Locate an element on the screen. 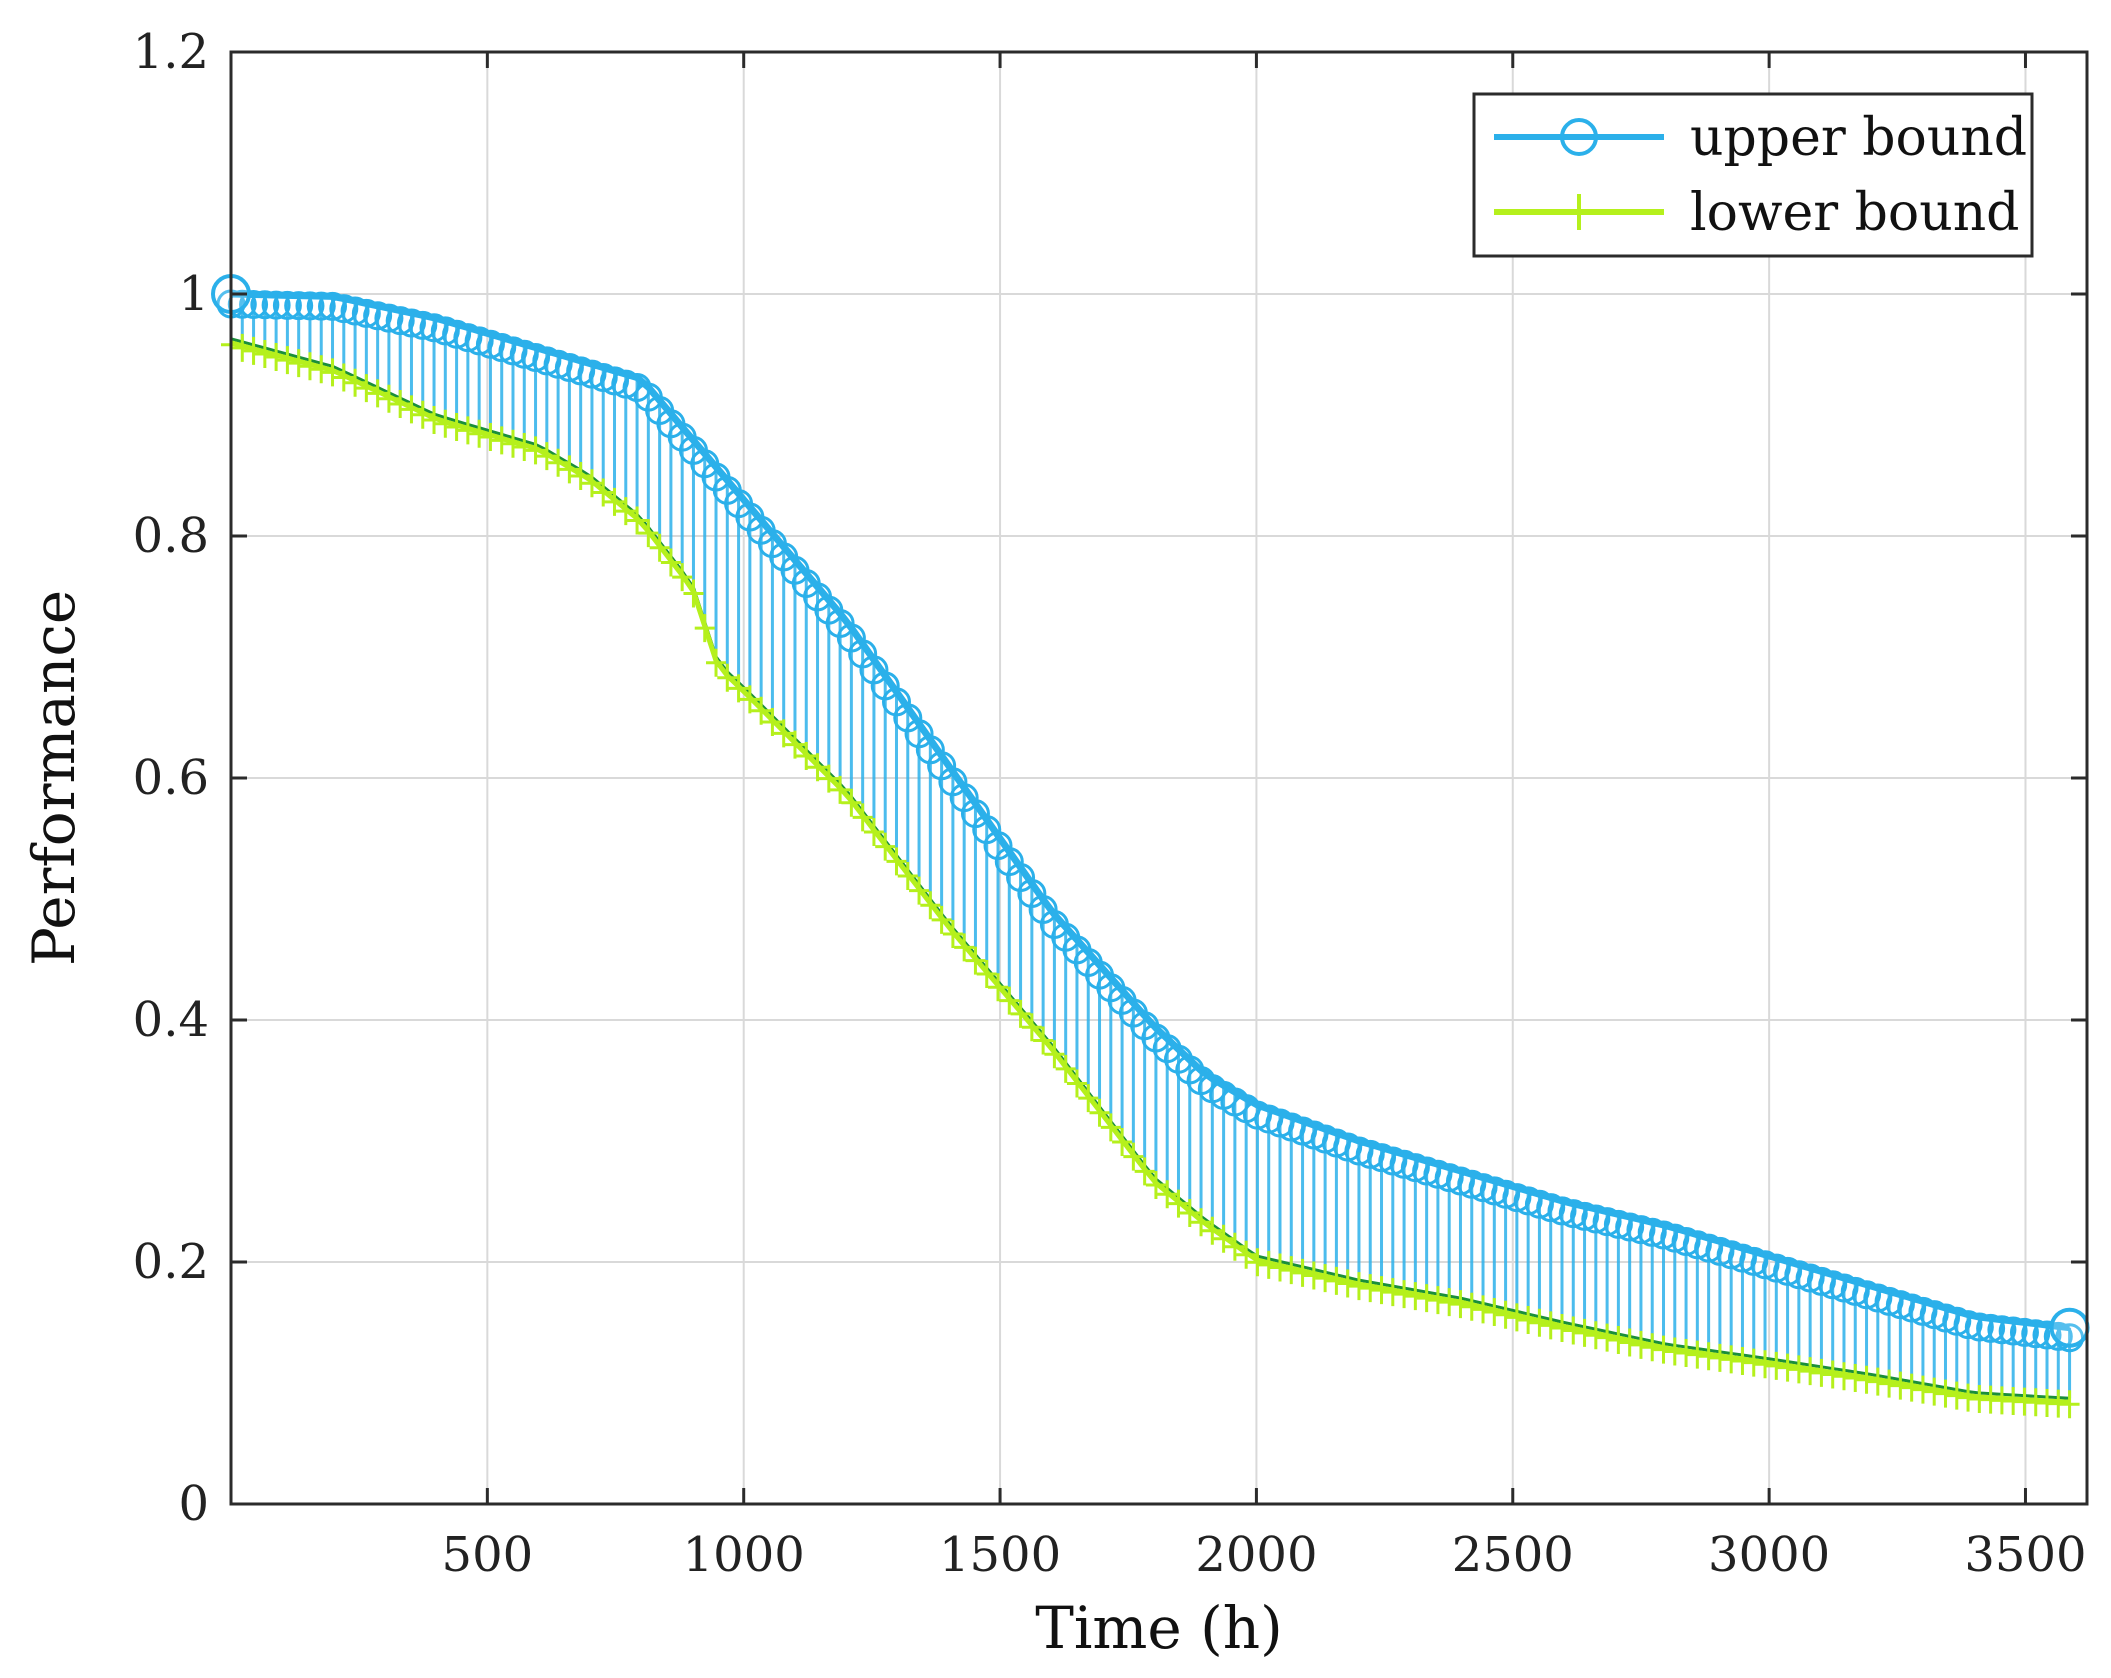  x-tick-label: 2500 is located at coordinates (1513, 1555).